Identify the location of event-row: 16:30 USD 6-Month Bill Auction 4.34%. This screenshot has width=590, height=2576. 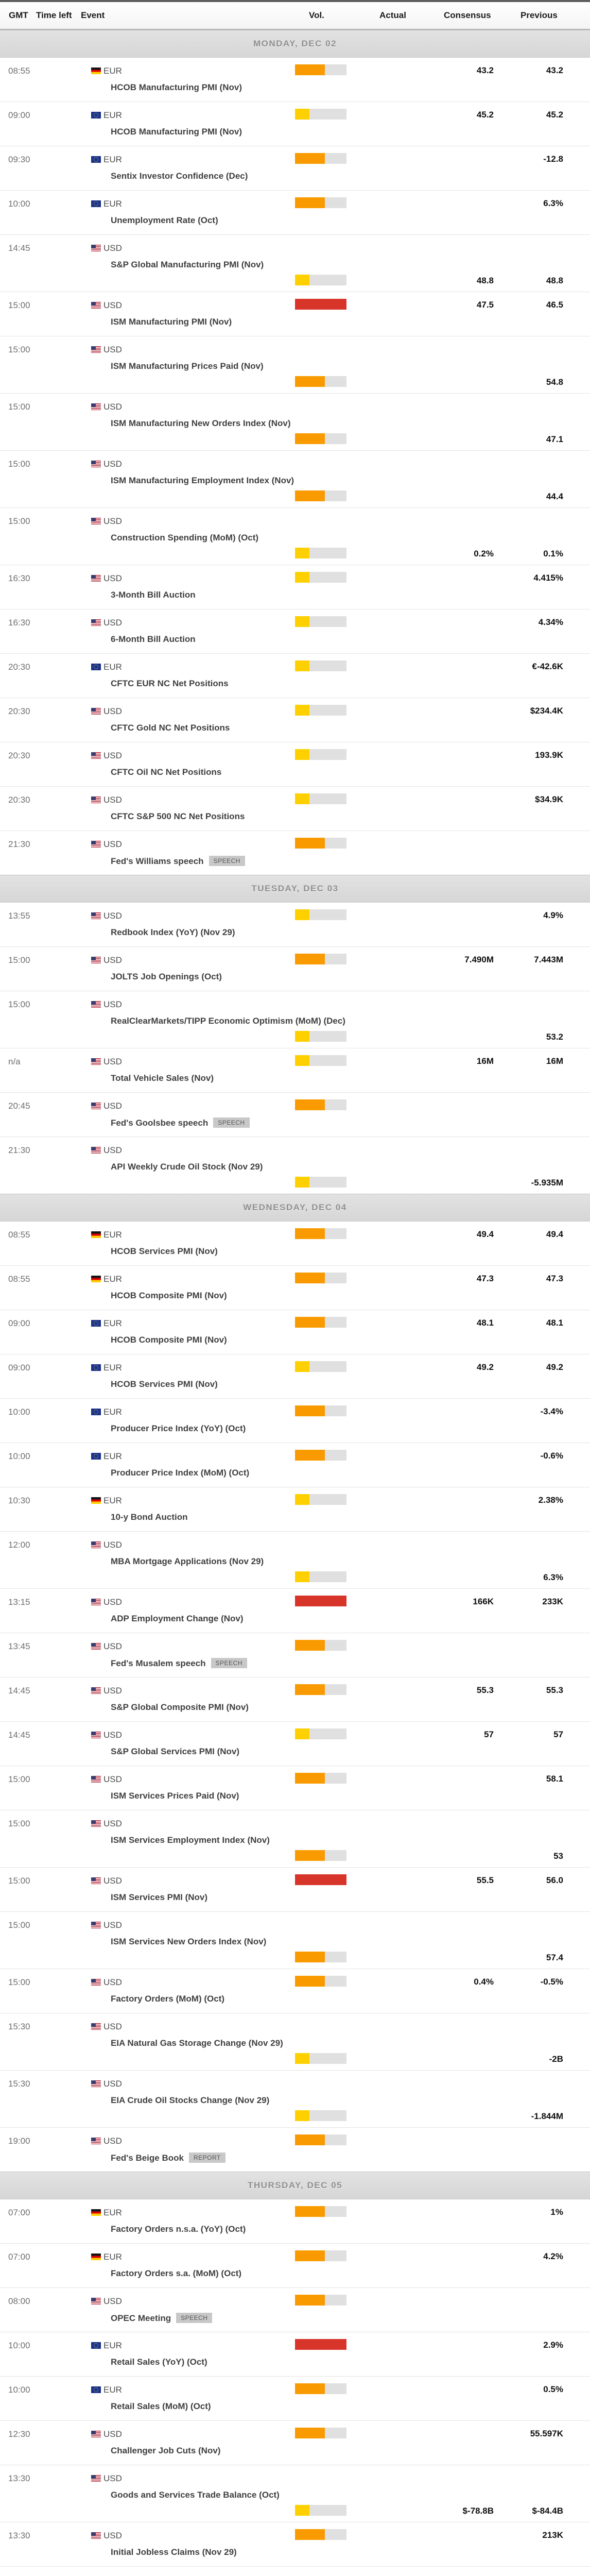
(295, 631).